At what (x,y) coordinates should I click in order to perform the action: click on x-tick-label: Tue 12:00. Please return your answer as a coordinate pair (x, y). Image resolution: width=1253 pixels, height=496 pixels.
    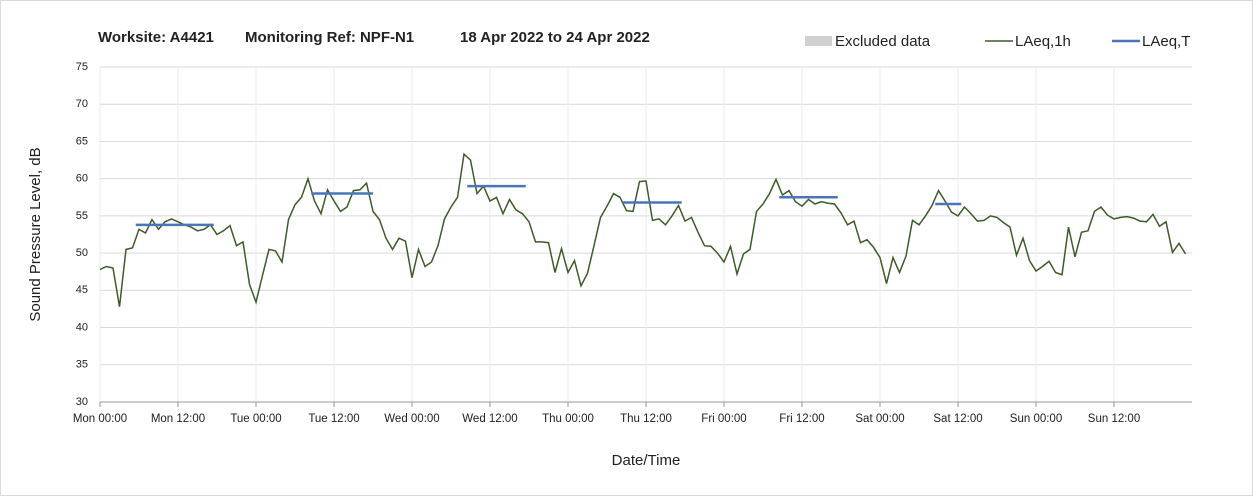
    Looking at the image, I should click on (333, 419).